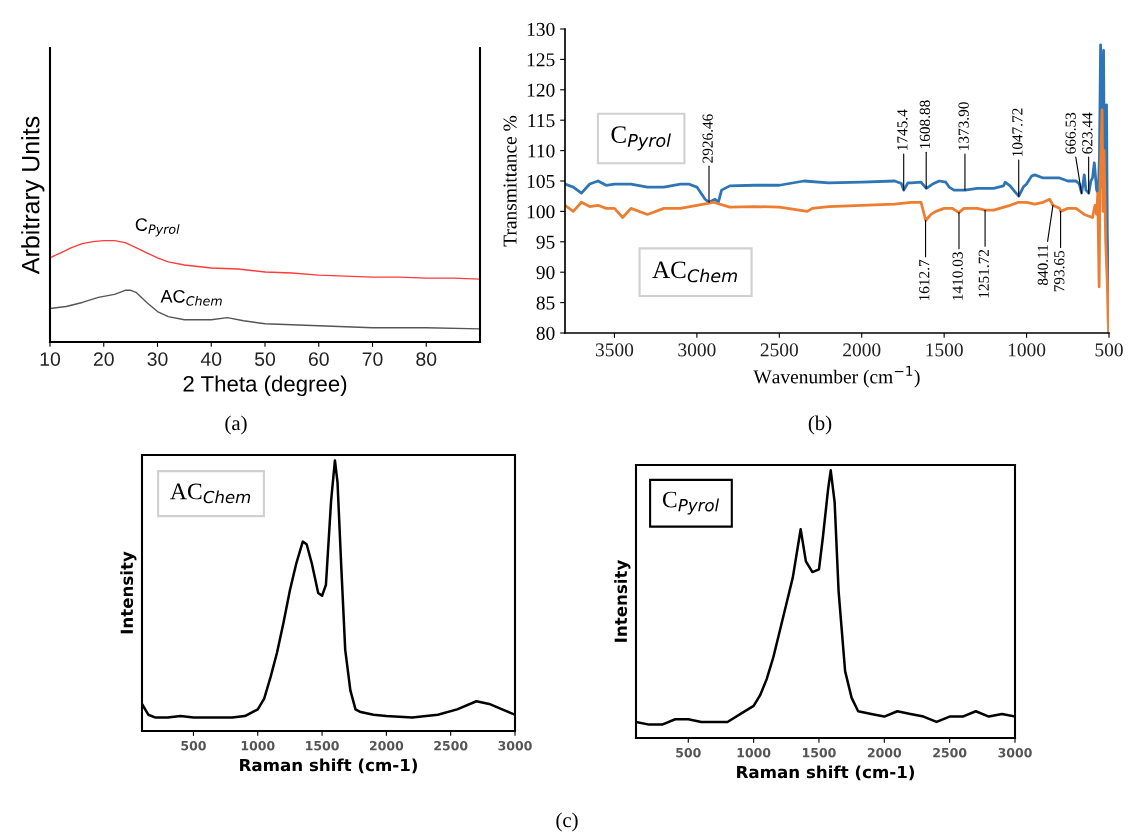  Describe the element at coordinates (33, 195) in the screenshot. I see `y-axis-title: Arbitrary Units` at that location.